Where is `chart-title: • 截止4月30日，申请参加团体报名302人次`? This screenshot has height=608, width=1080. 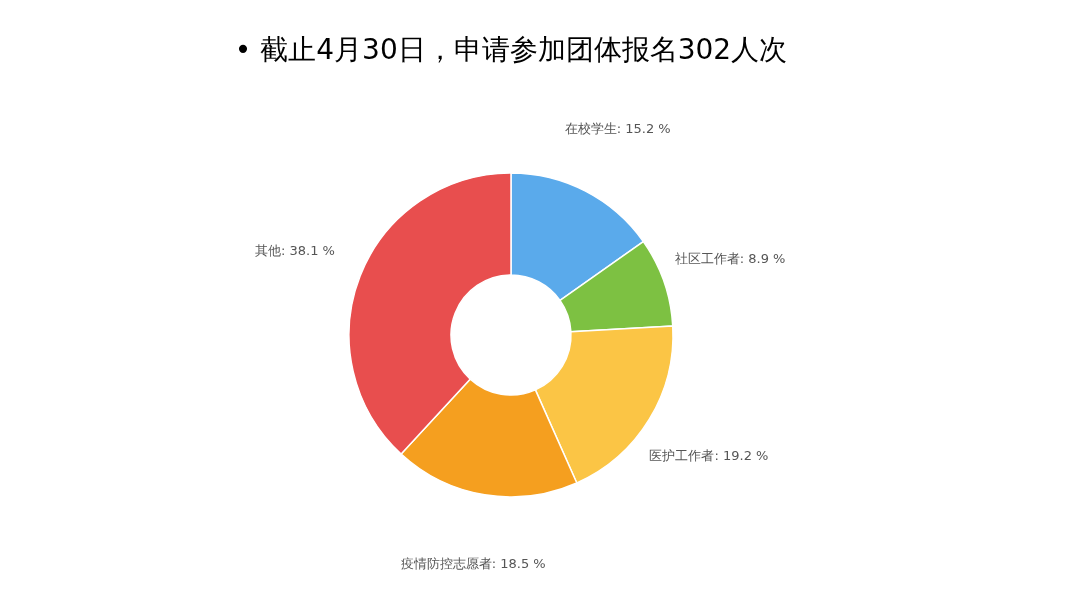 chart-title: • 截止4月30日，申请参加团体报名302人次 is located at coordinates (511, 49).